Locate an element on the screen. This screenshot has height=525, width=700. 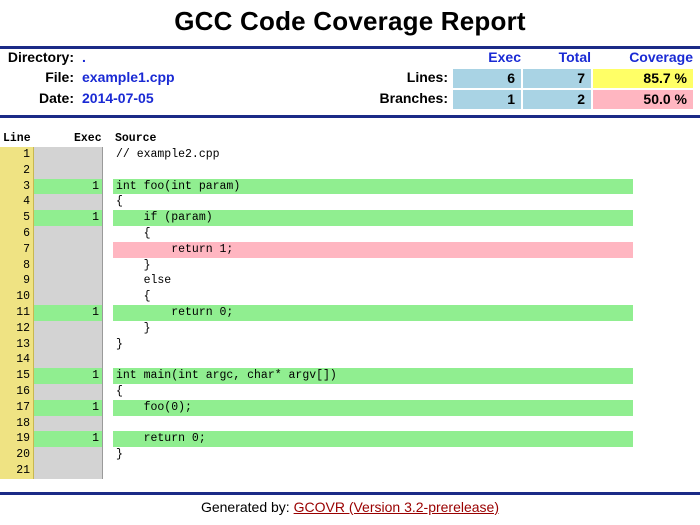
source-row: 9 else is located at coordinates (350, 281).